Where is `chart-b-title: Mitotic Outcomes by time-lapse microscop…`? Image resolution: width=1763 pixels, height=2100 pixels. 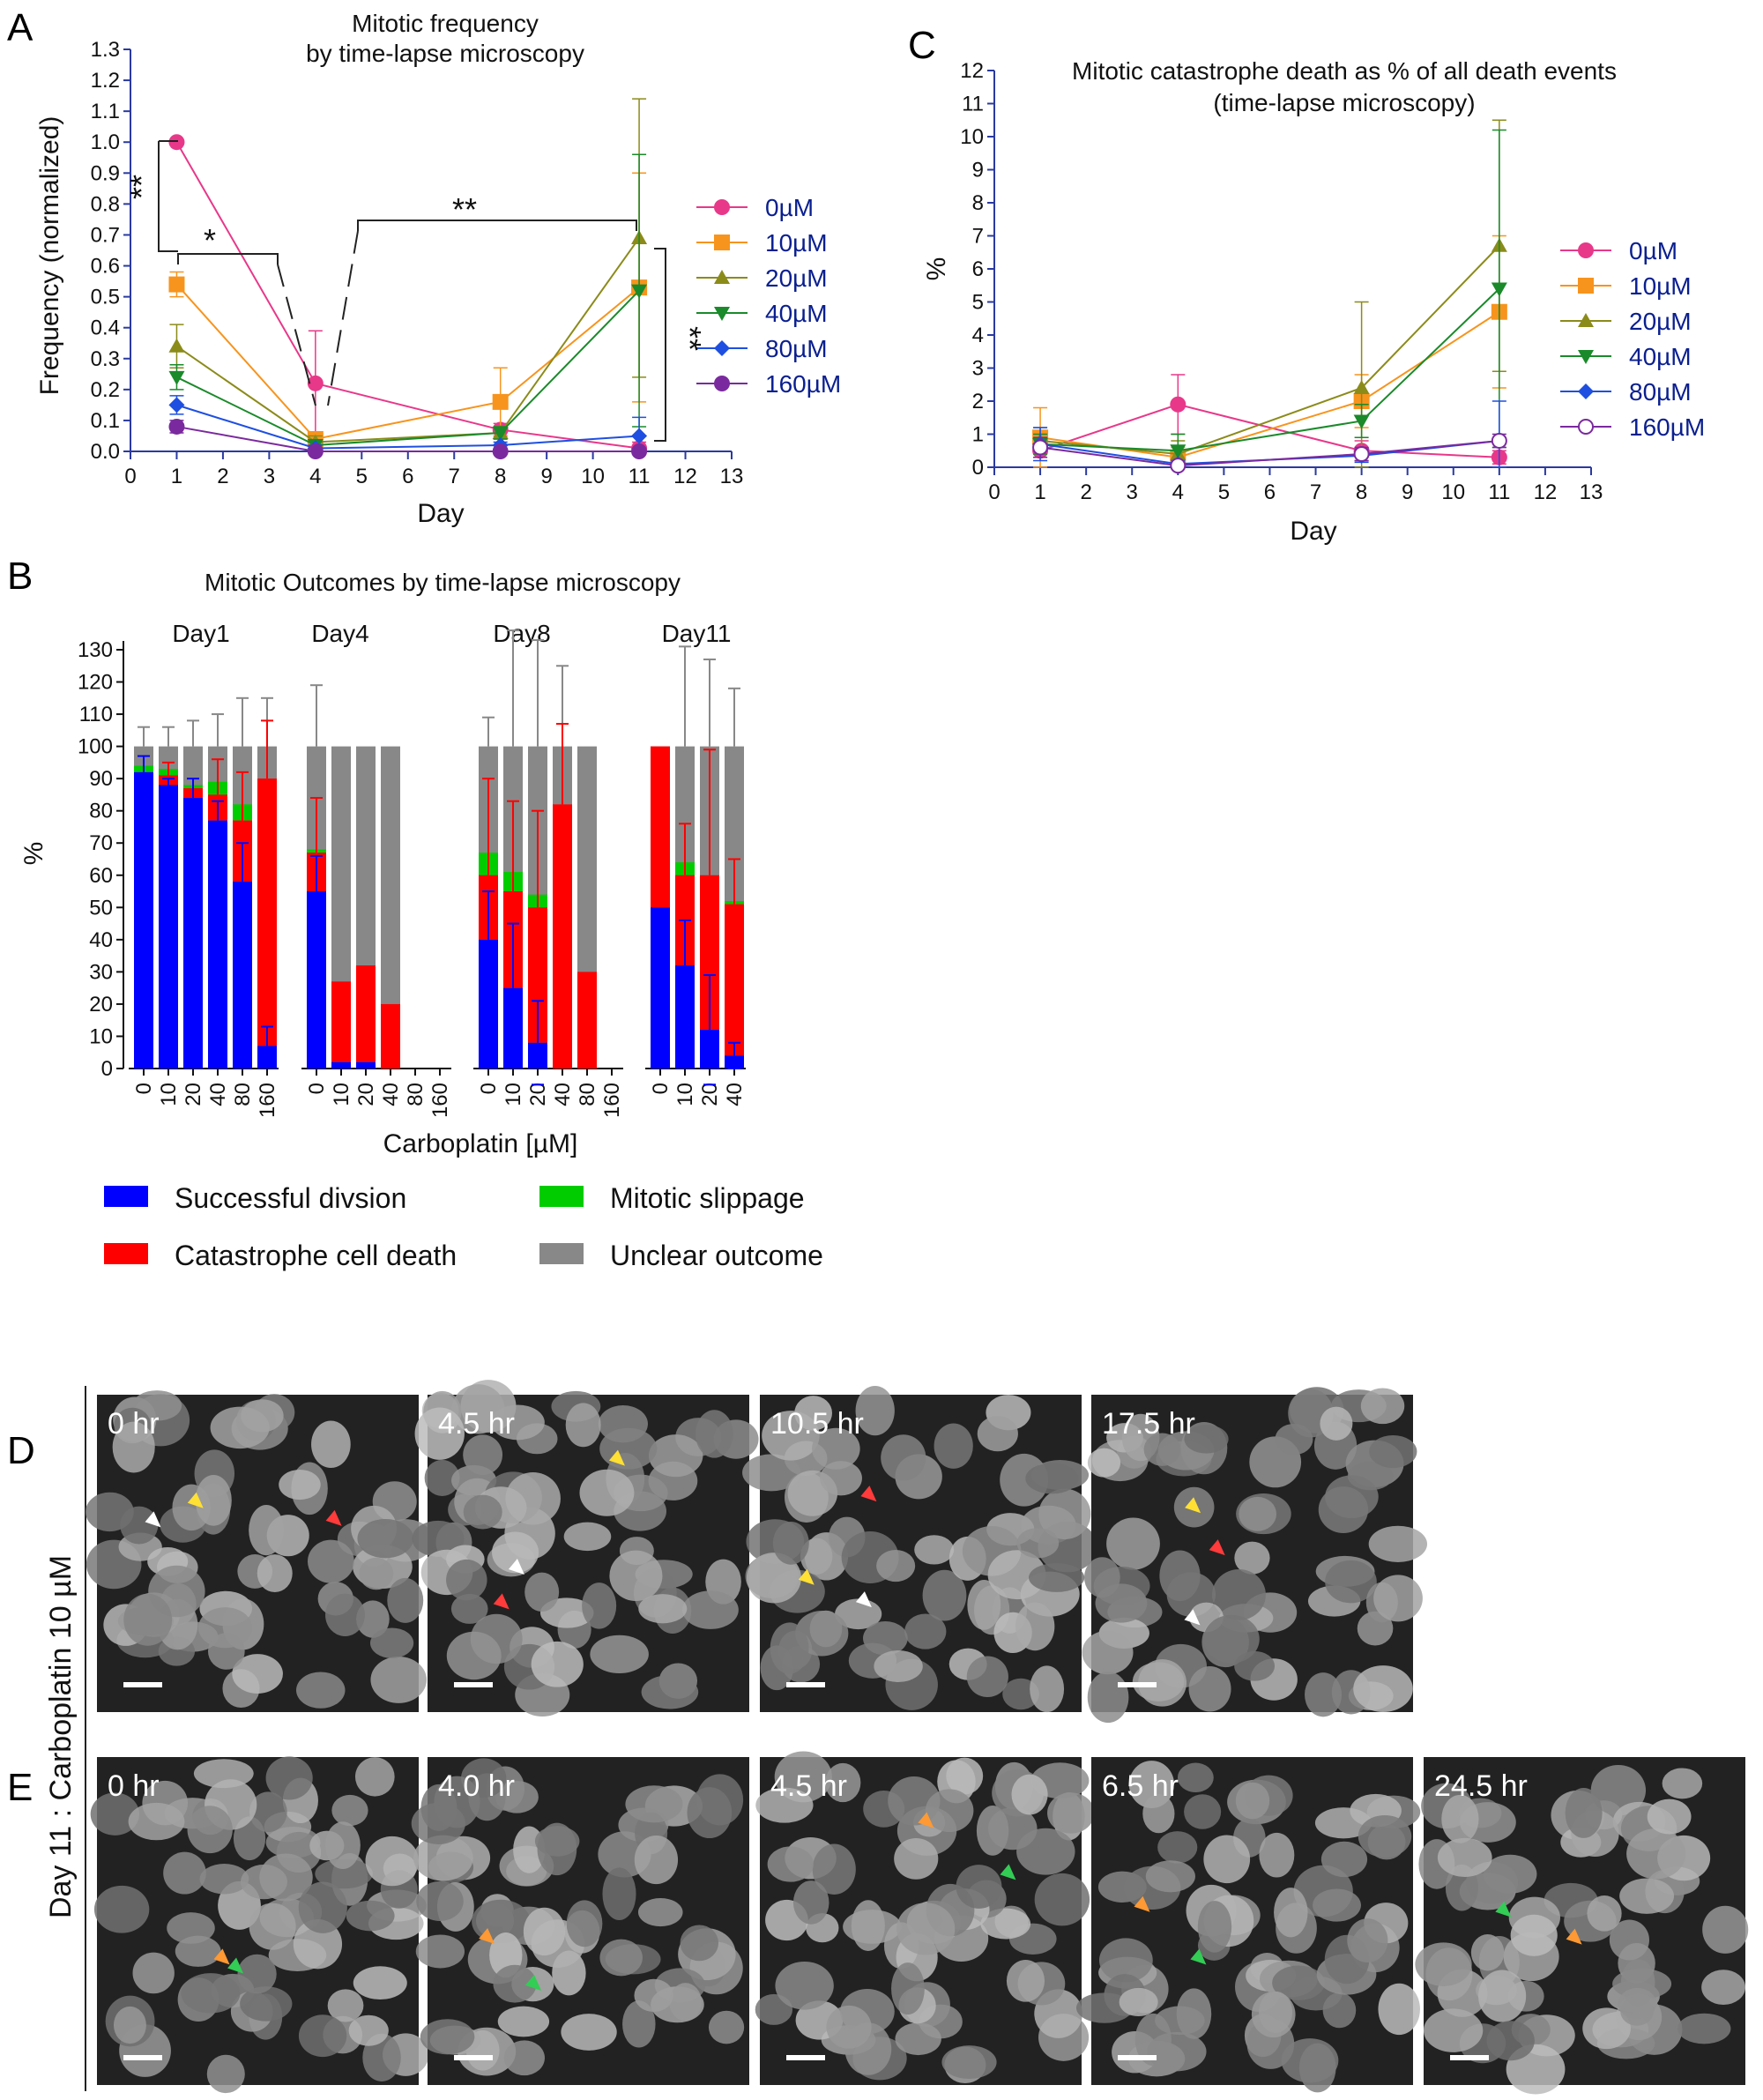 chart-b-title: Mitotic Outcomes by time-lapse microscop… is located at coordinates (443, 582).